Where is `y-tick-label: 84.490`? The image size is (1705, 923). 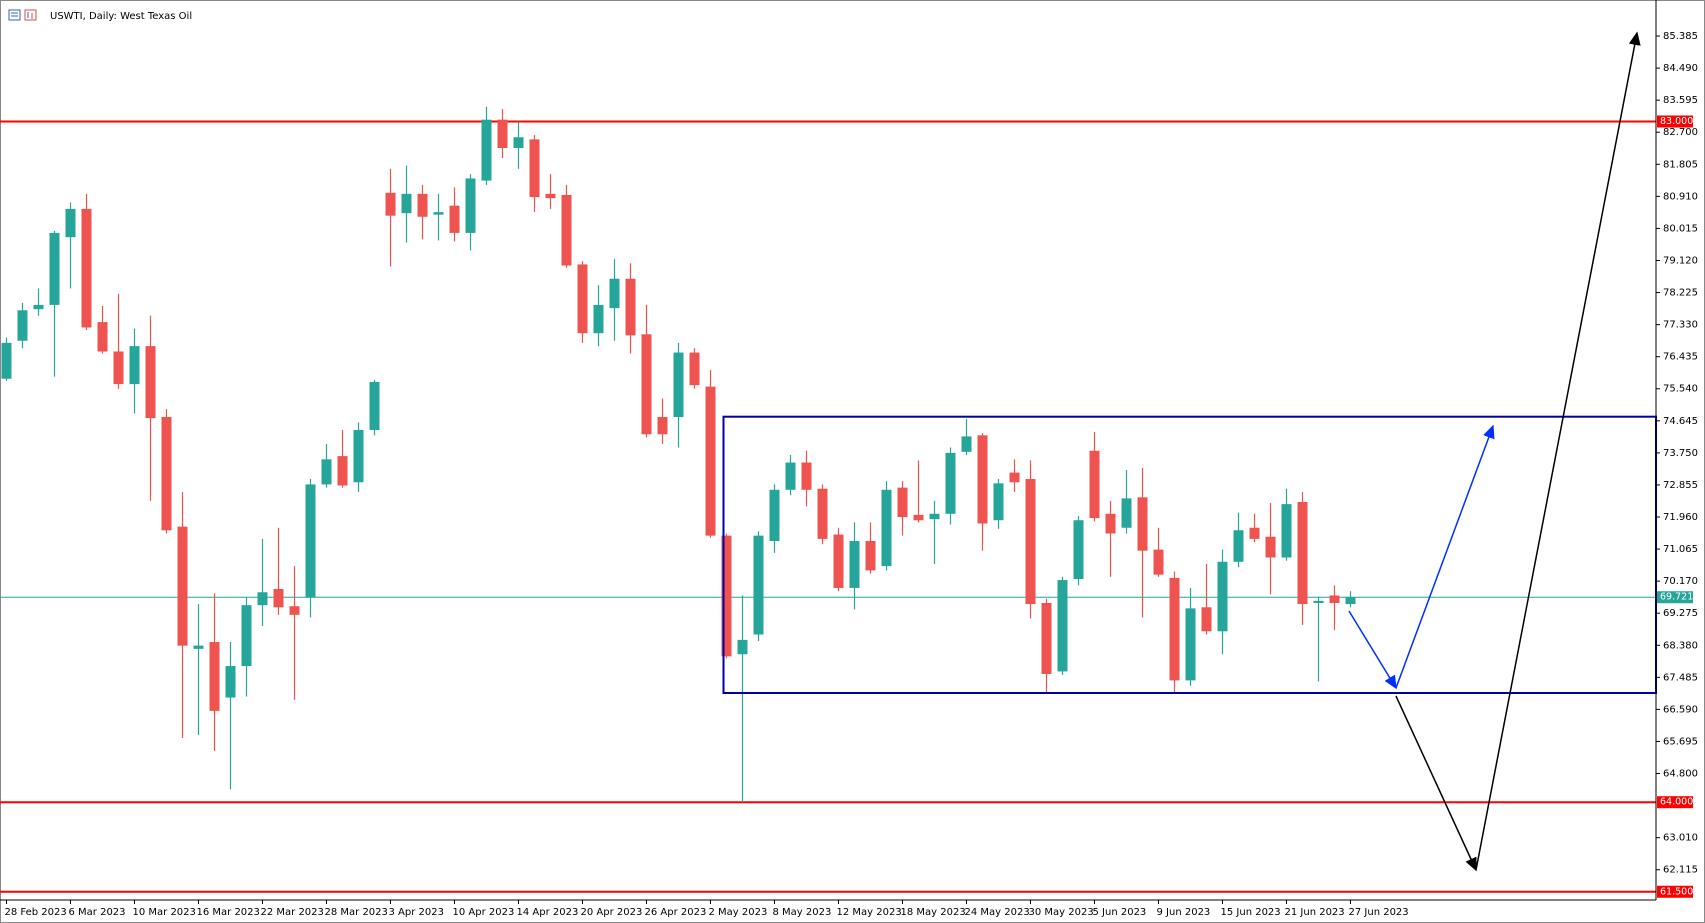
y-tick-label: 84.490 is located at coordinates (1680, 68).